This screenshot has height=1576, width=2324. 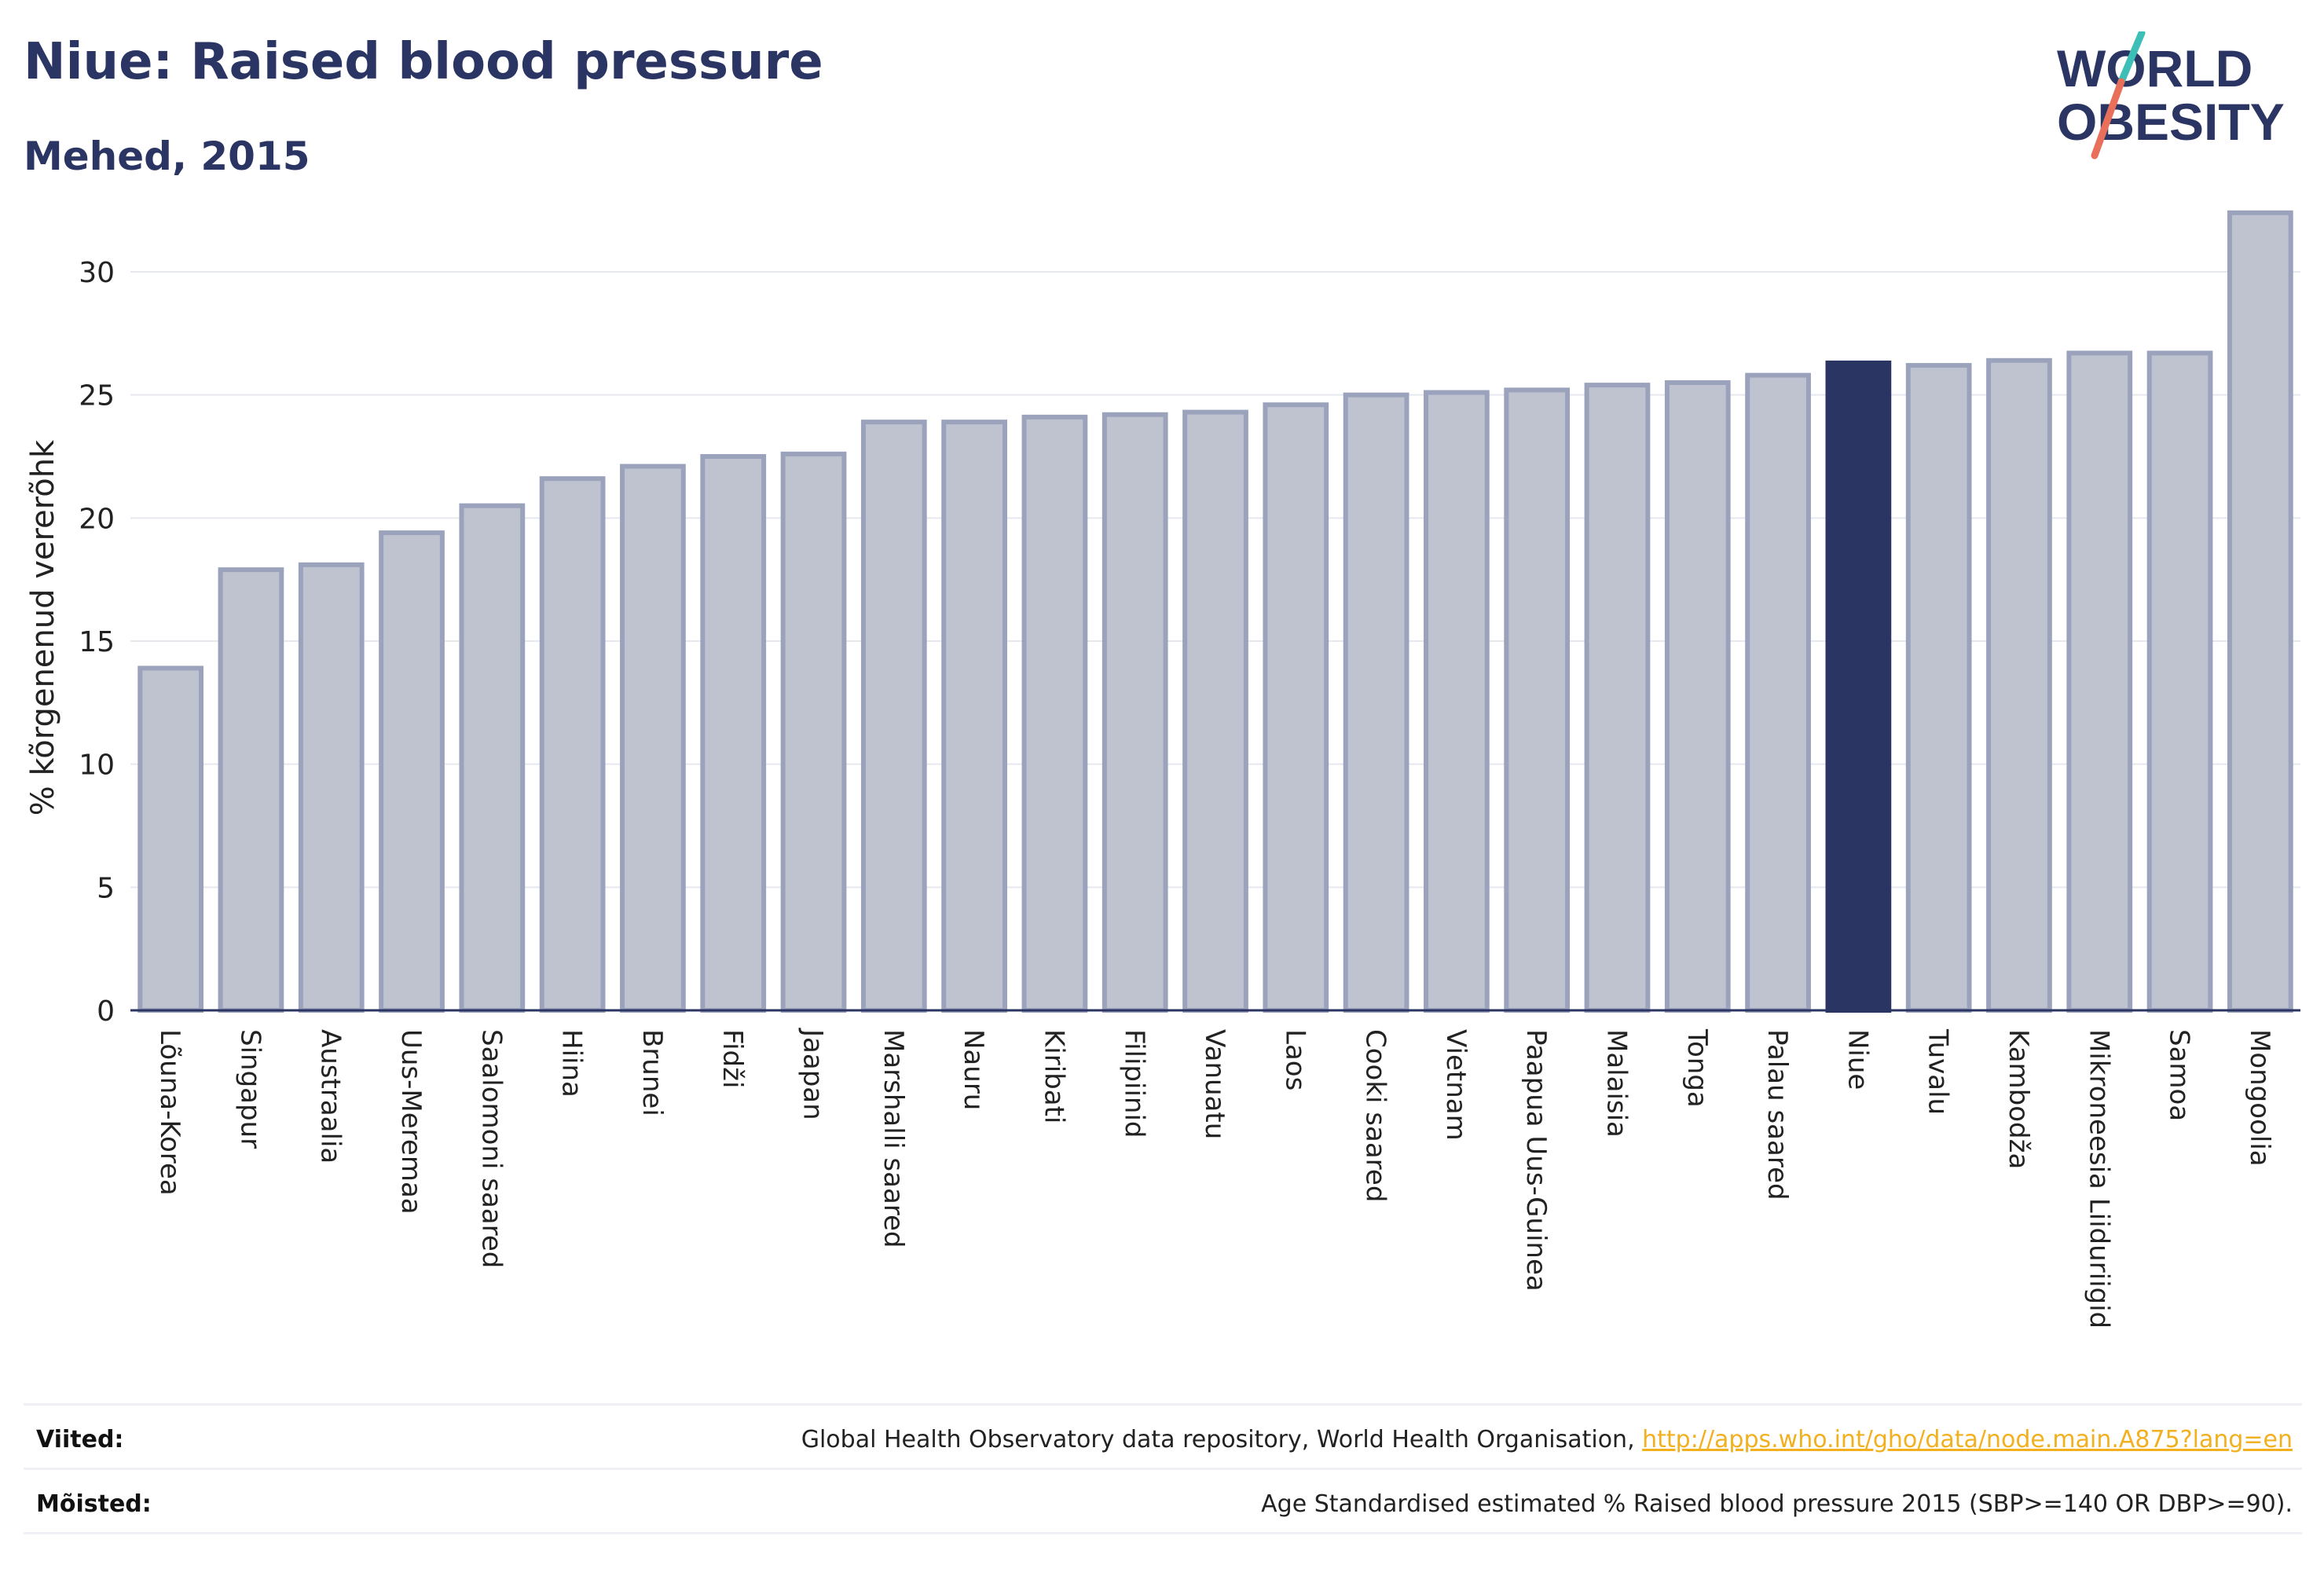 I want to click on x-tick-label: Niue, so click(x=1857, y=1059).